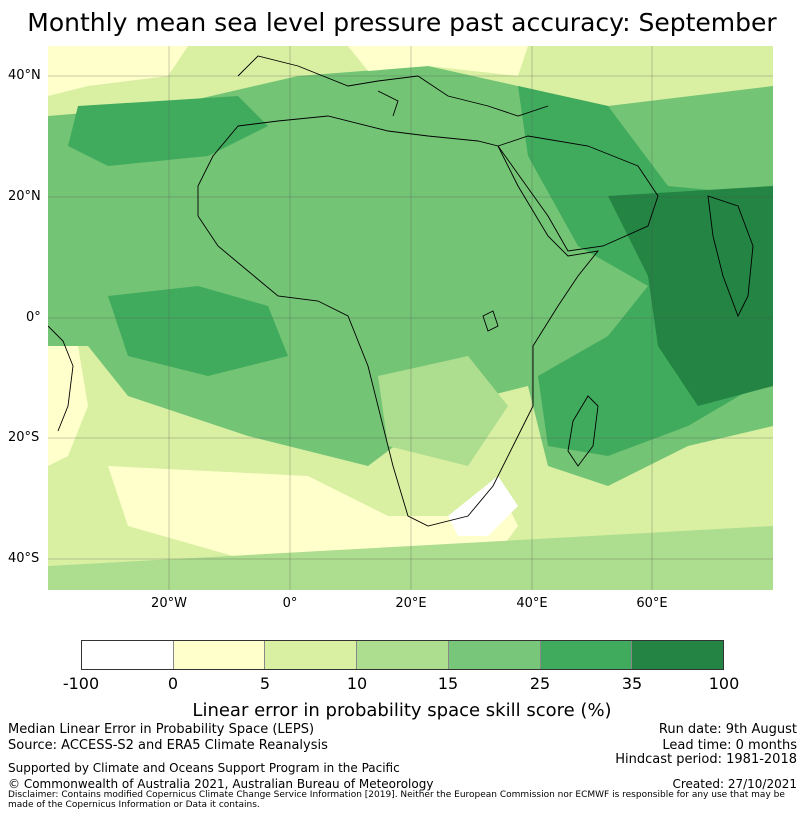  I want to click on madagascar-coastline, so click(583, 431).